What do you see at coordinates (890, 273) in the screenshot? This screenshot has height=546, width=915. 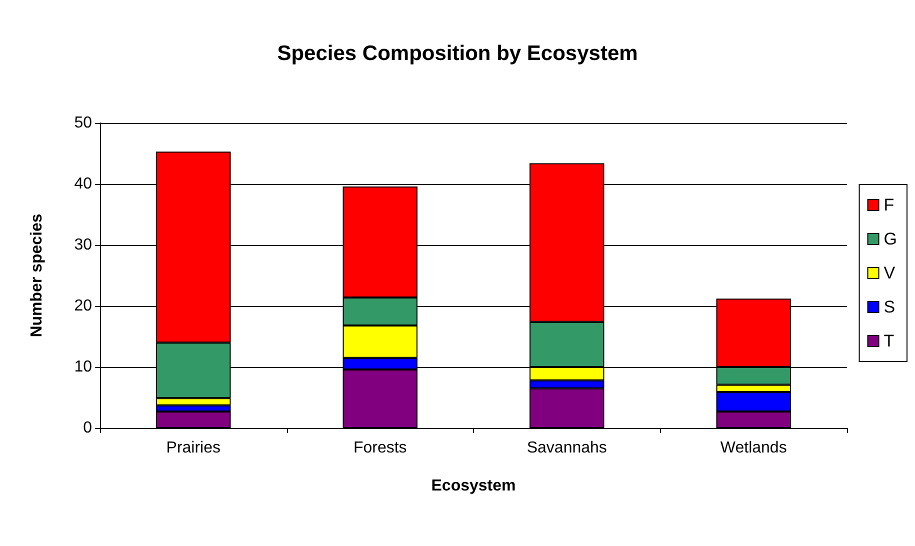 I see `legend-label: V` at bounding box center [890, 273].